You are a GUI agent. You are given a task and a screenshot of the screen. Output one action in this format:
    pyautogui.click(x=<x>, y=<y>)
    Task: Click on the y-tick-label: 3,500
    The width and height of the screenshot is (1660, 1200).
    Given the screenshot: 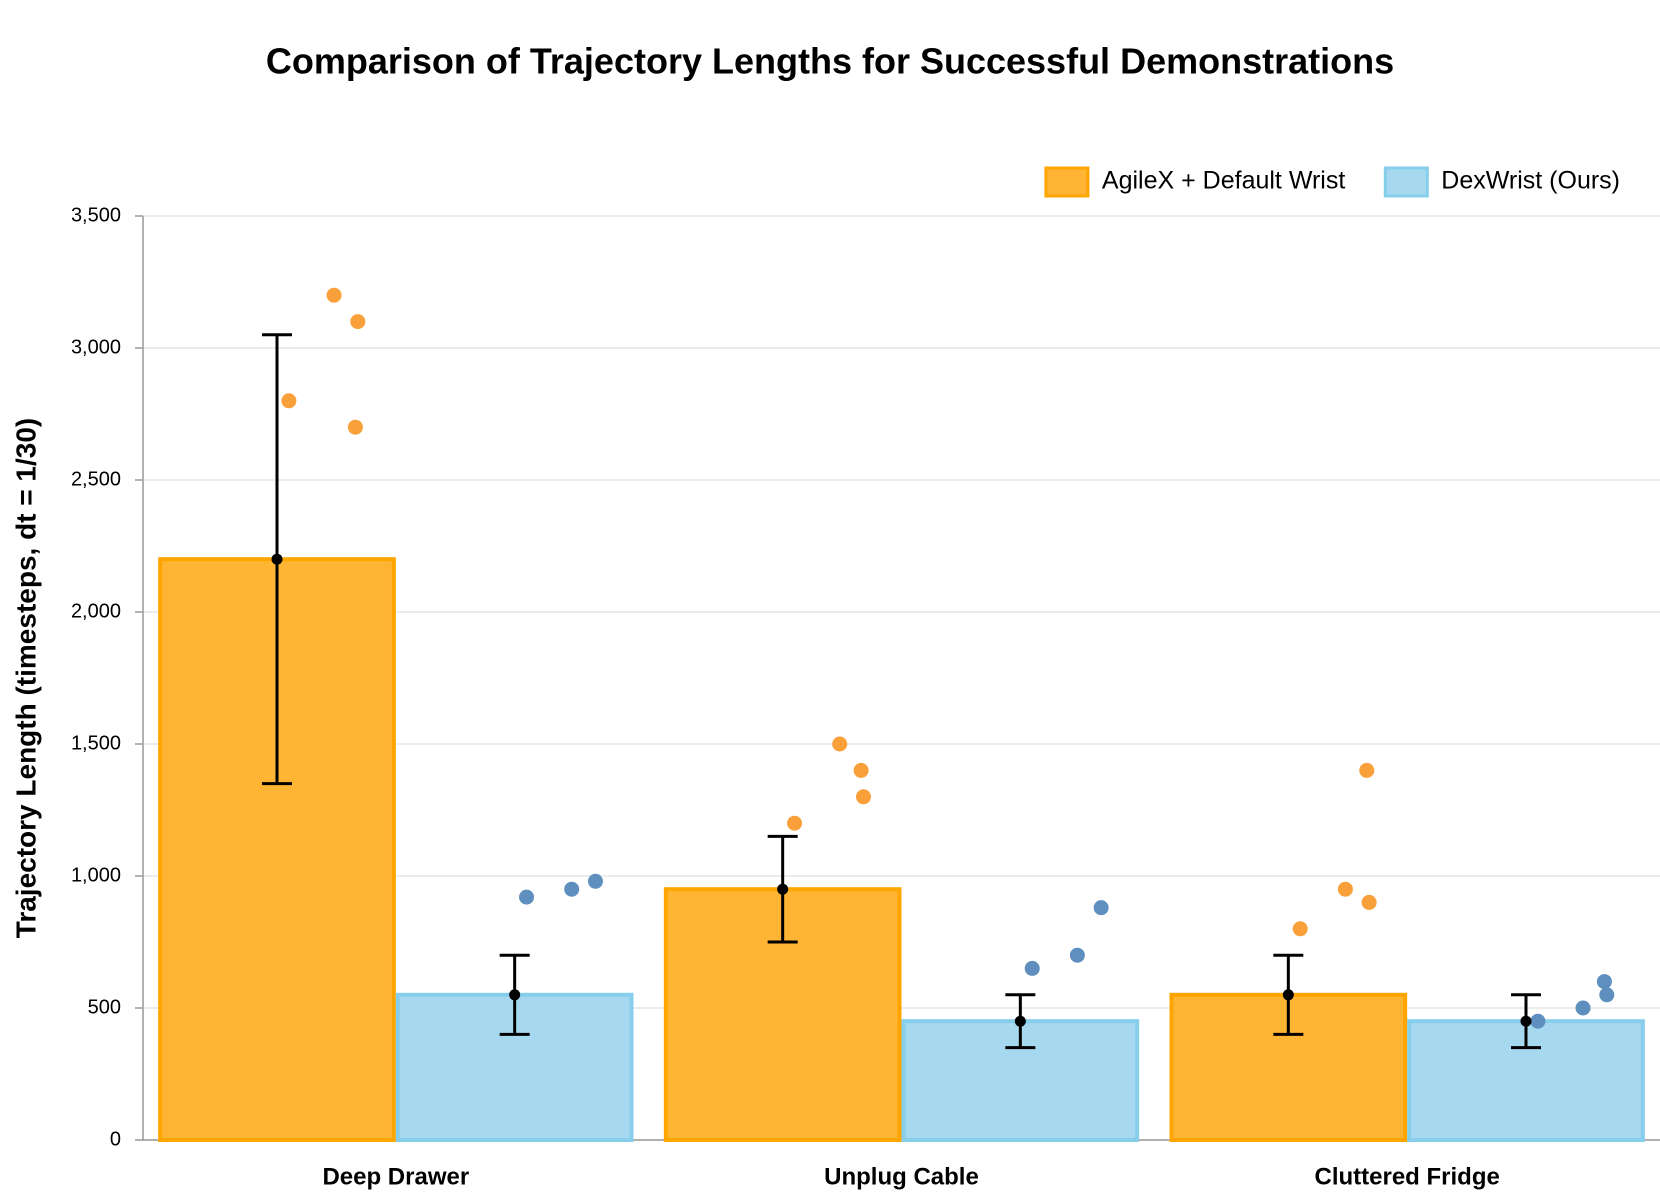 What is the action you would take?
    pyautogui.click(x=96, y=215)
    